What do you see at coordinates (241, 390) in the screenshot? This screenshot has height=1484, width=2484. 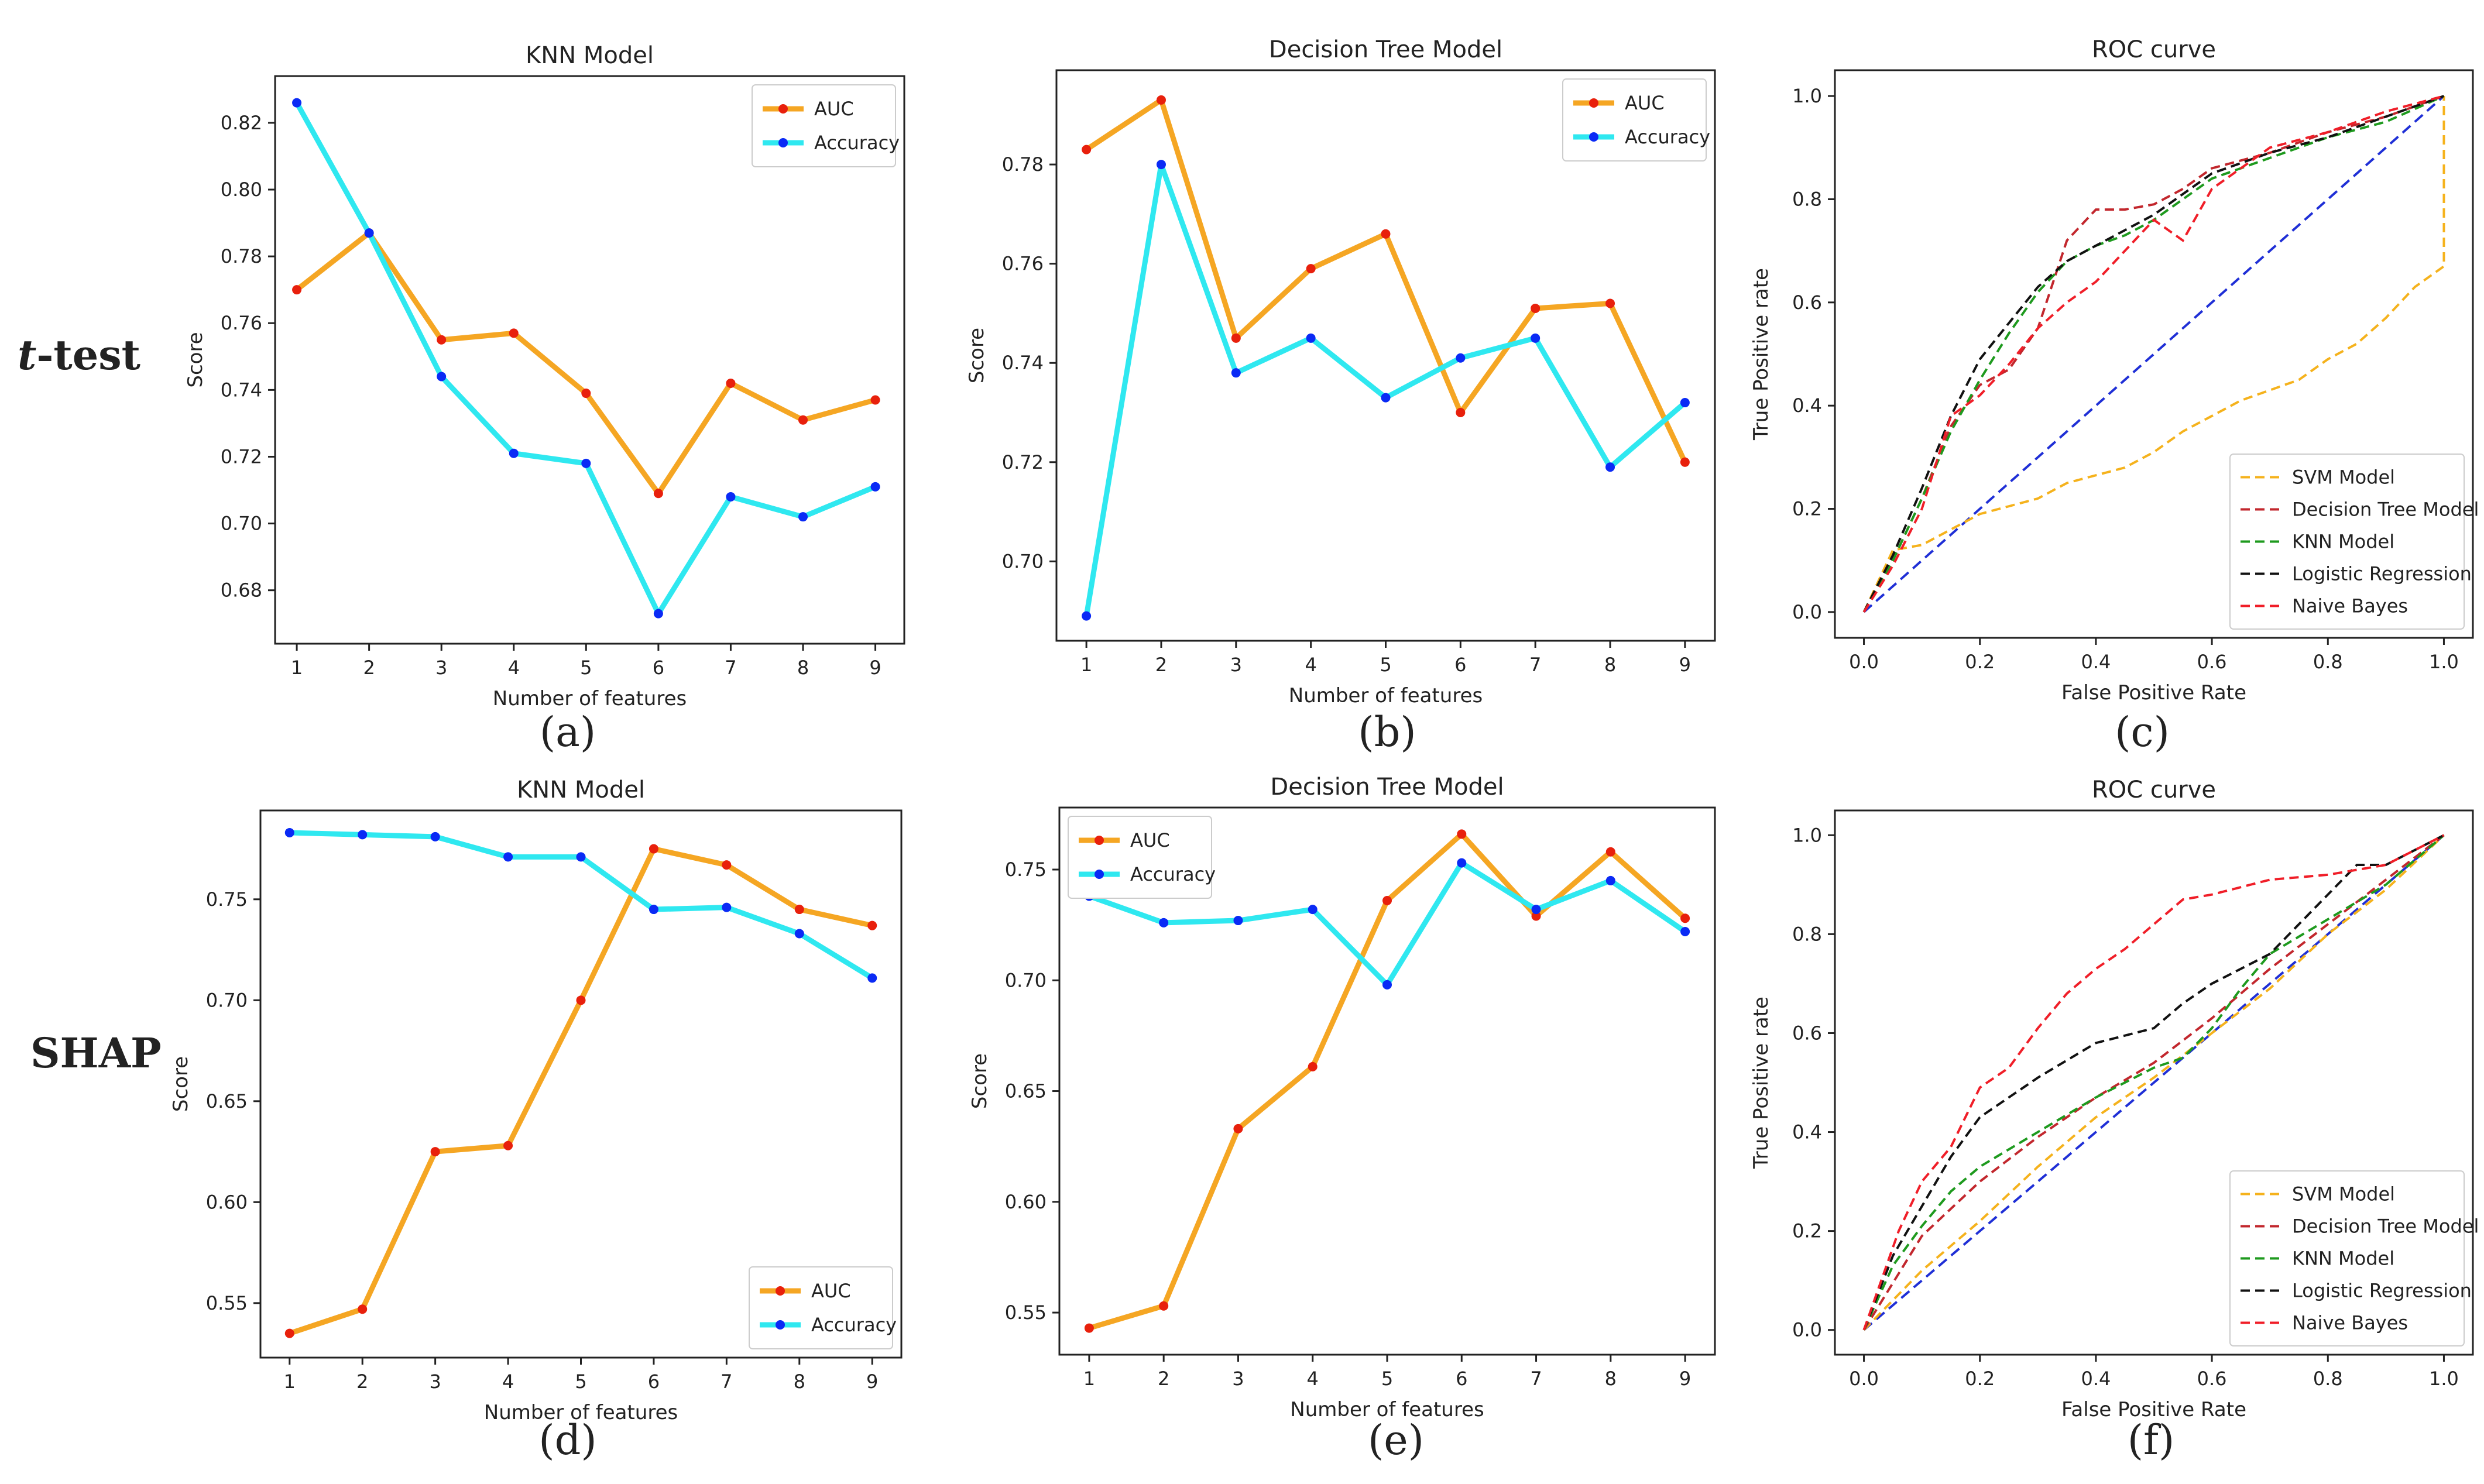 I see `y-tick-label: 0.74` at bounding box center [241, 390].